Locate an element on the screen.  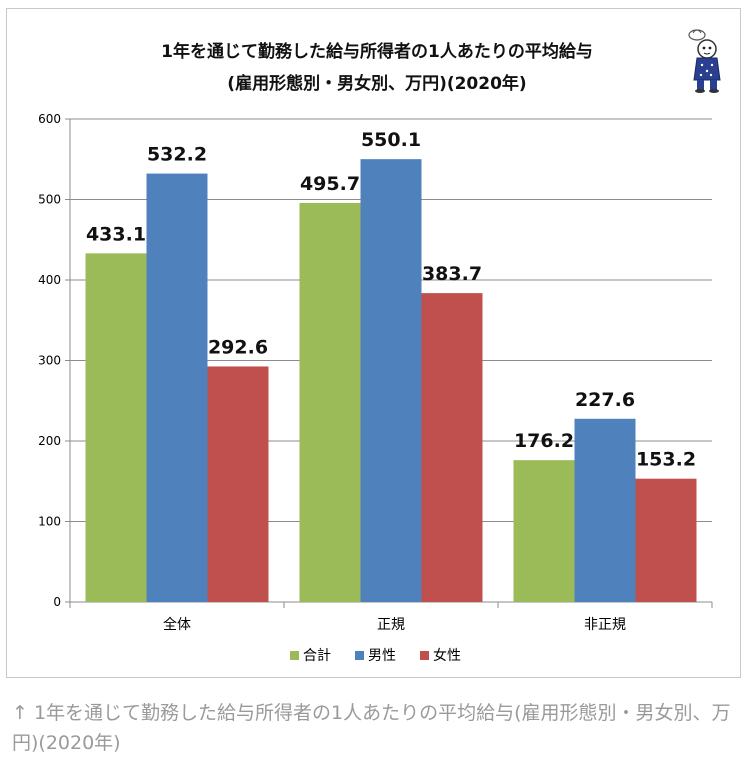
y-tick-label: 600 is located at coordinates (49, 119).